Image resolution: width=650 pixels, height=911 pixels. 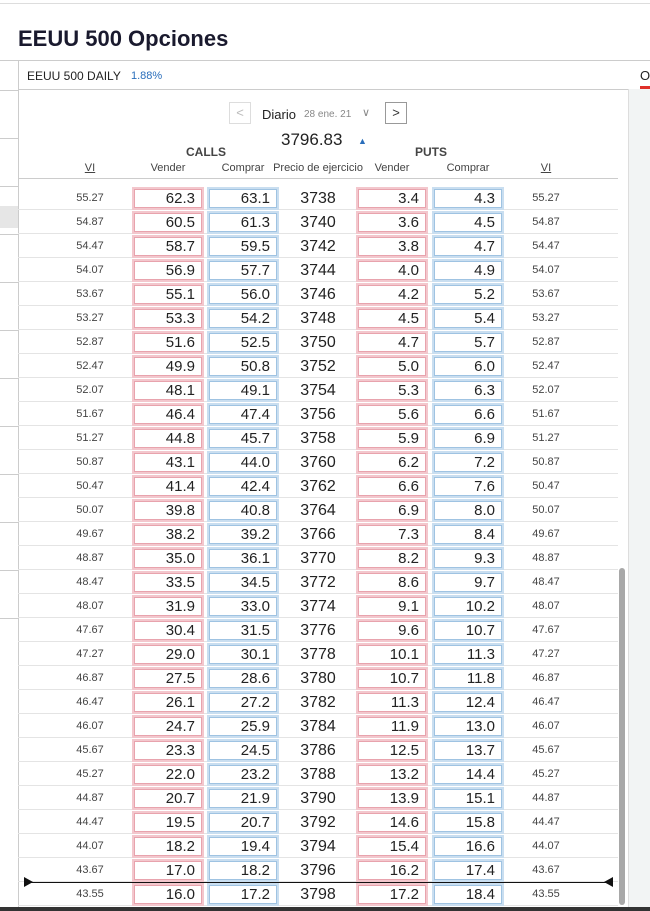 I want to click on price-cell-sell: 55.1, so click(x=168, y=294).